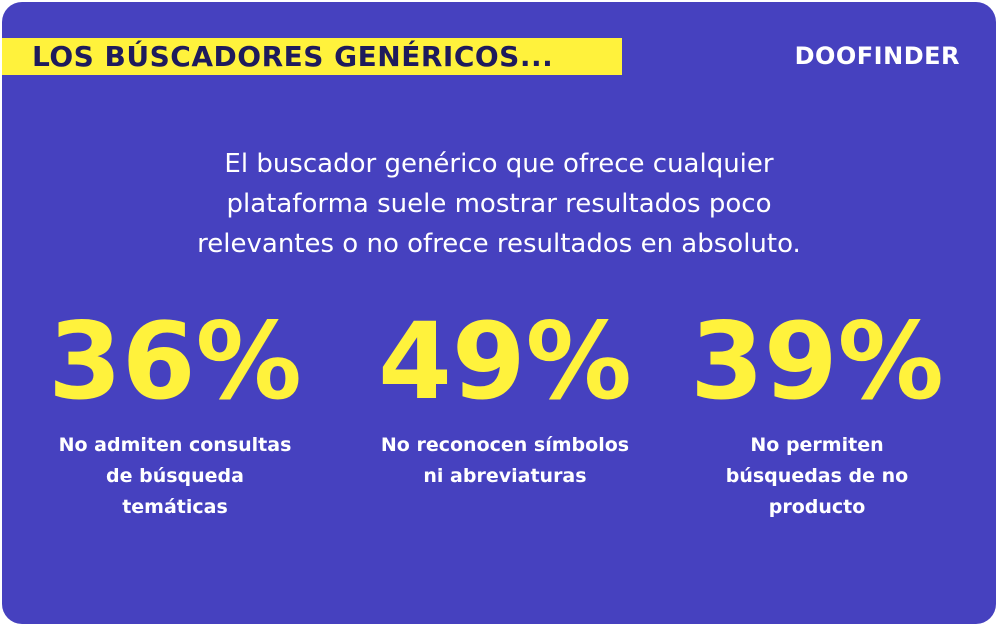 This screenshot has height=628, width=1000. Describe the element at coordinates (175, 507) in the screenshot. I see `stat-label-line: temáticas` at that location.